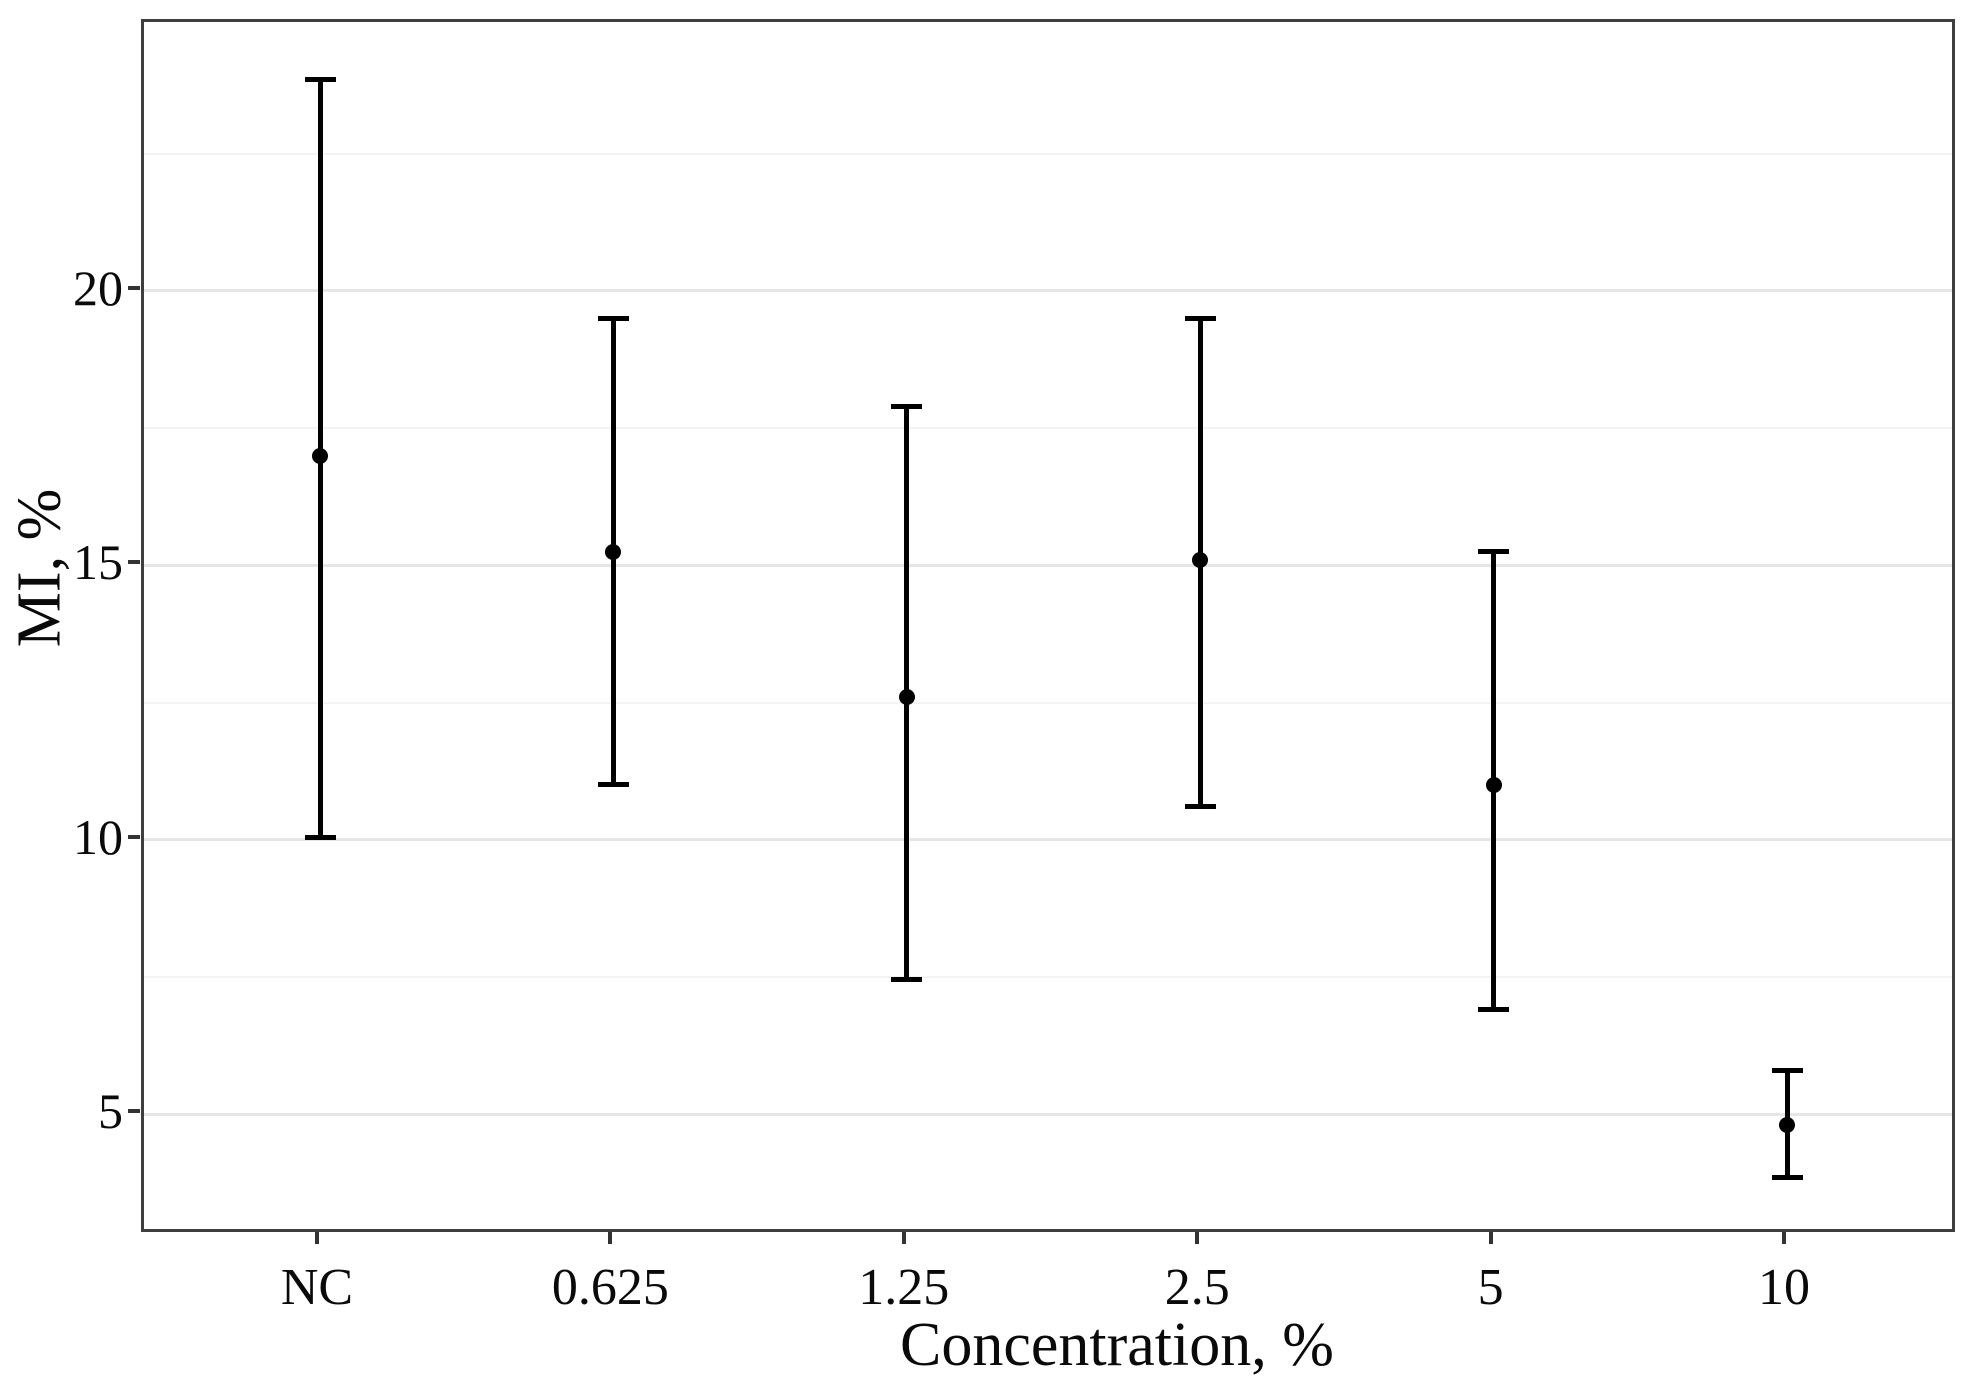 Image resolution: width=1973 pixels, height=1387 pixels. What do you see at coordinates (98, 562) in the screenshot?
I see `y-tick-label: 15` at bounding box center [98, 562].